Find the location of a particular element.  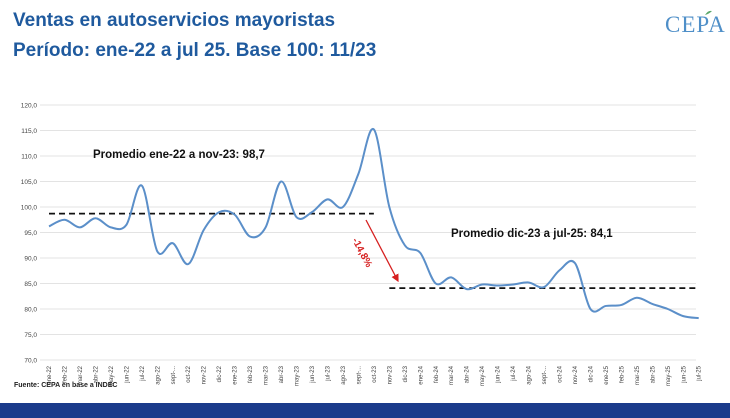

y-tick-label: 85,0 is located at coordinates (30, 284).